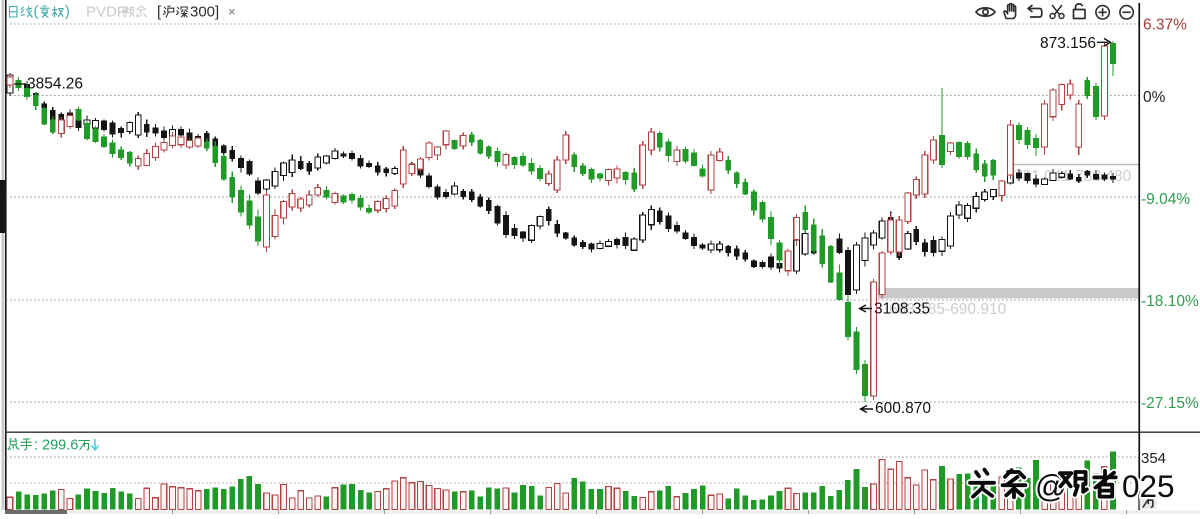 The height and width of the screenshot is (519, 1200). What do you see at coordinates (1148, 486) in the screenshot?
I see `svg-text: 025` at bounding box center [1148, 486].